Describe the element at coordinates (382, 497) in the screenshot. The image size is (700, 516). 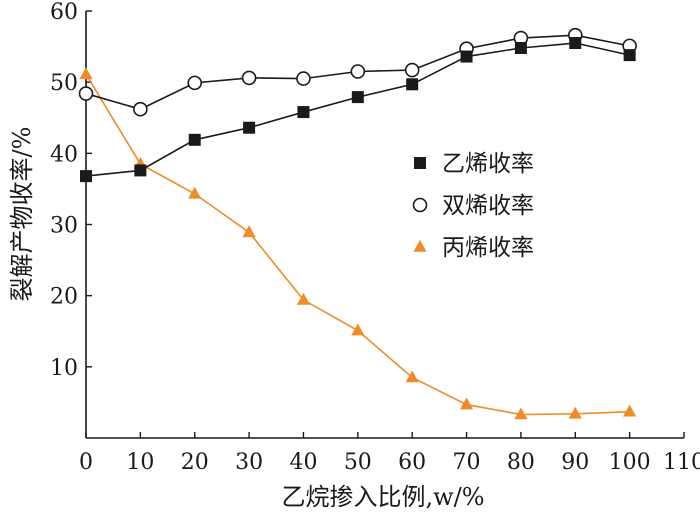
I see `x-axis-title: 乙烷掺入比例,w/%` at that location.